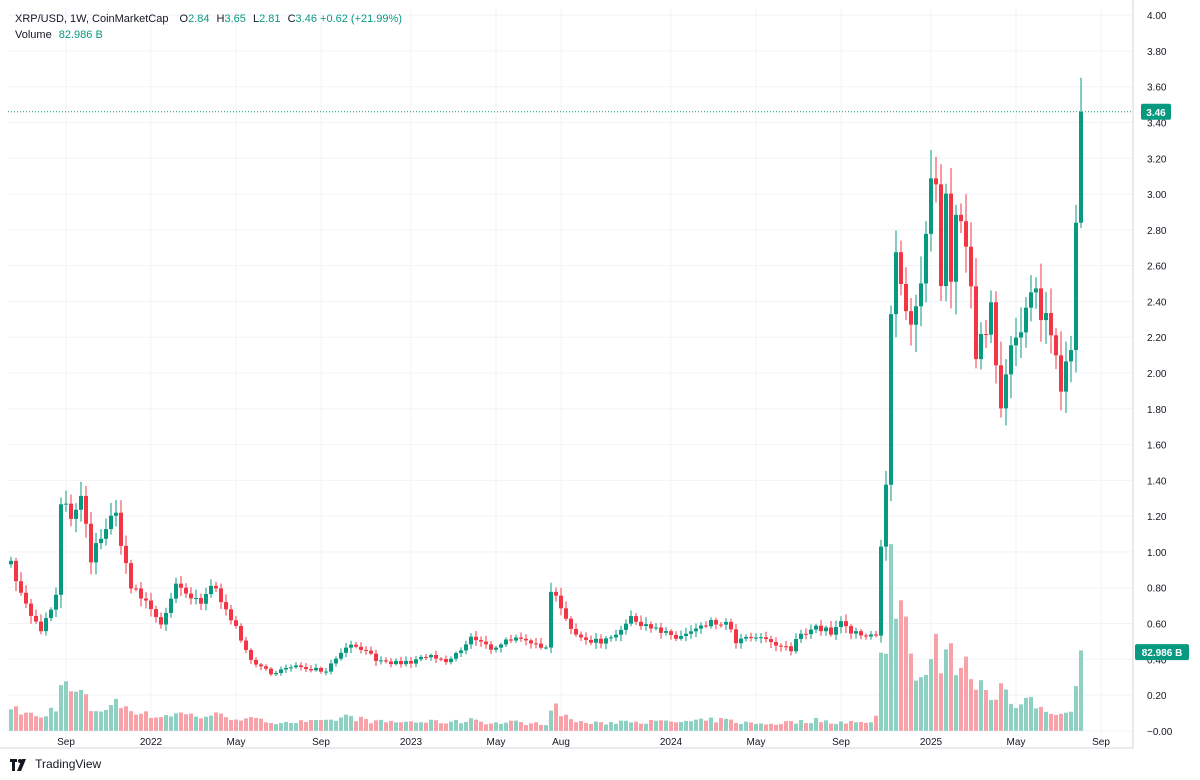 The width and height of the screenshot is (1200, 780). I want to click on low-label: L, so click(256, 19).